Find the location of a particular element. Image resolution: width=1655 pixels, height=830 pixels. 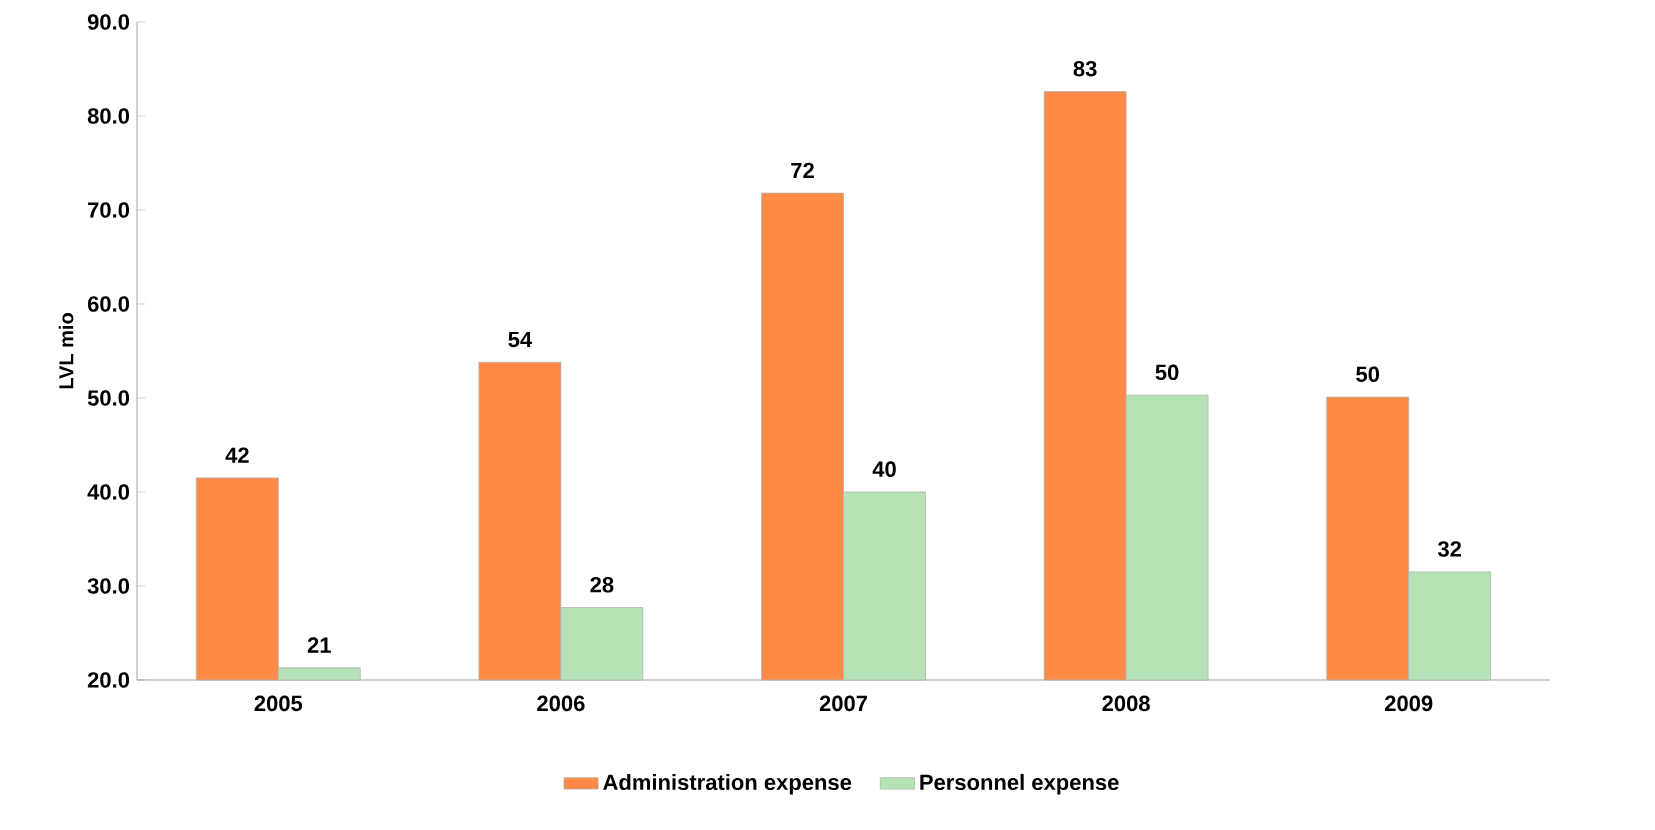

y-tick-label: 30.0 is located at coordinates (108, 586).